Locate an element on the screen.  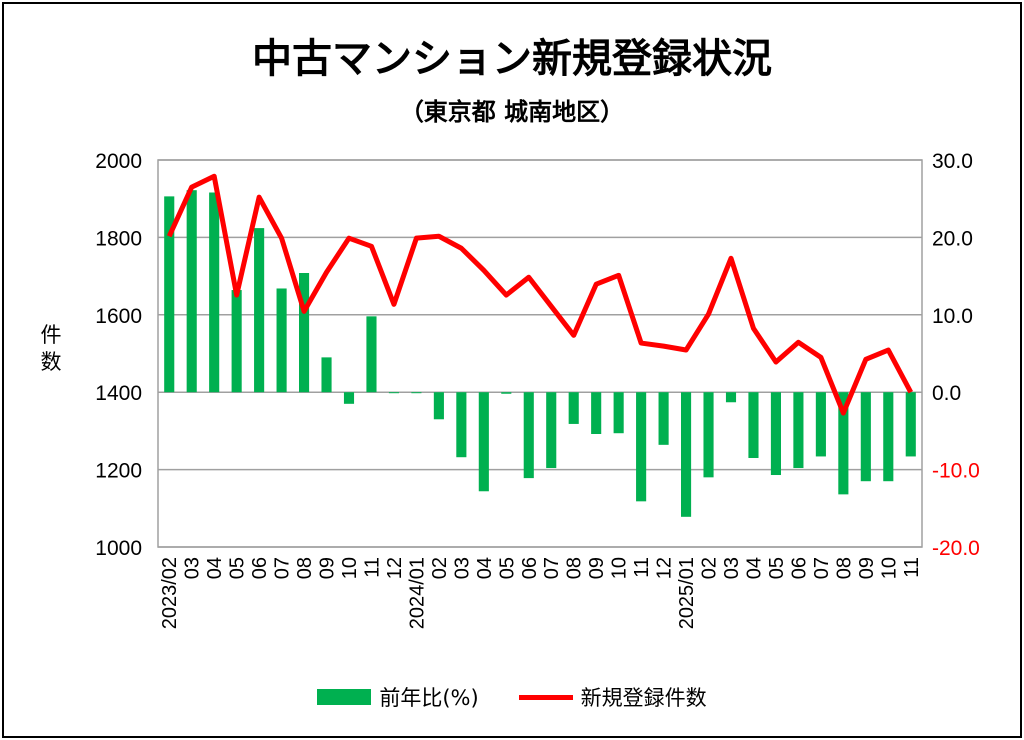
left-tick-label: 1600 is located at coordinates (118, 316).